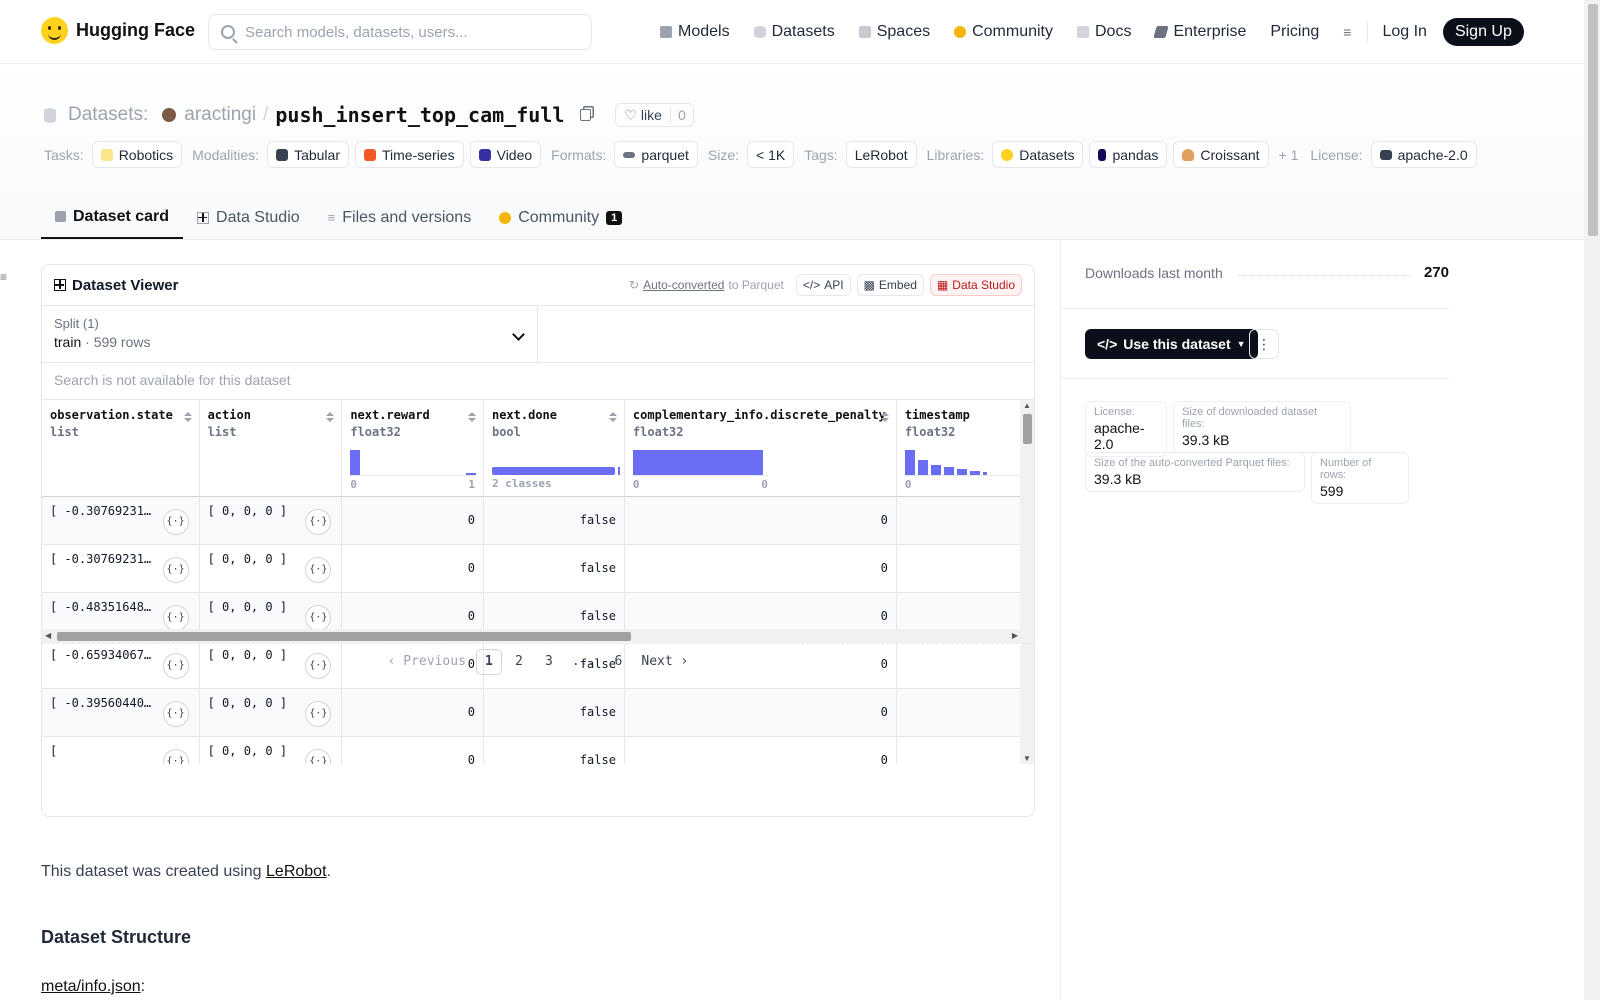  I want to click on state-cell: [ -0.30769231915... {·}, so click(121, 568).